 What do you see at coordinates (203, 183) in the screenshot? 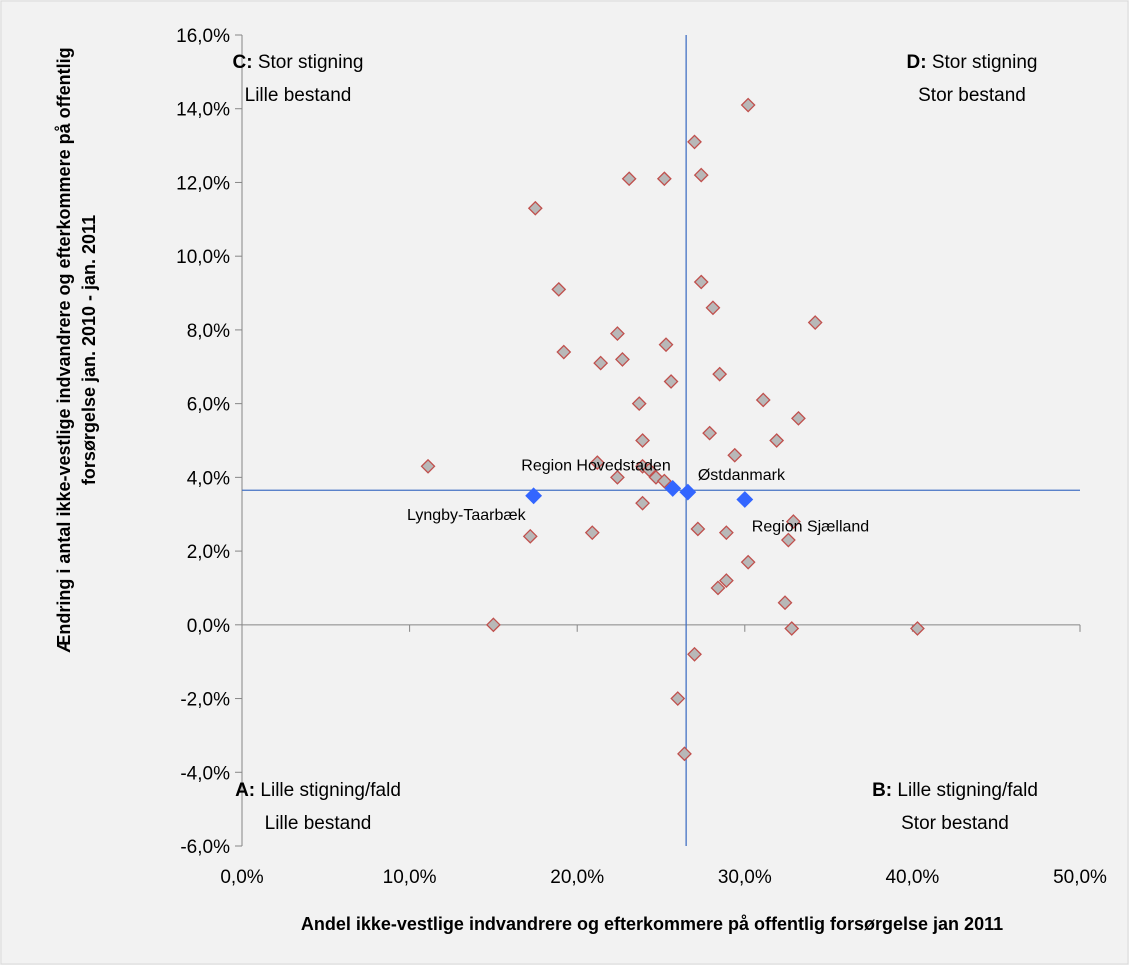
I see `y-tick-label: 12,0%` at bounding box center [203, 183].